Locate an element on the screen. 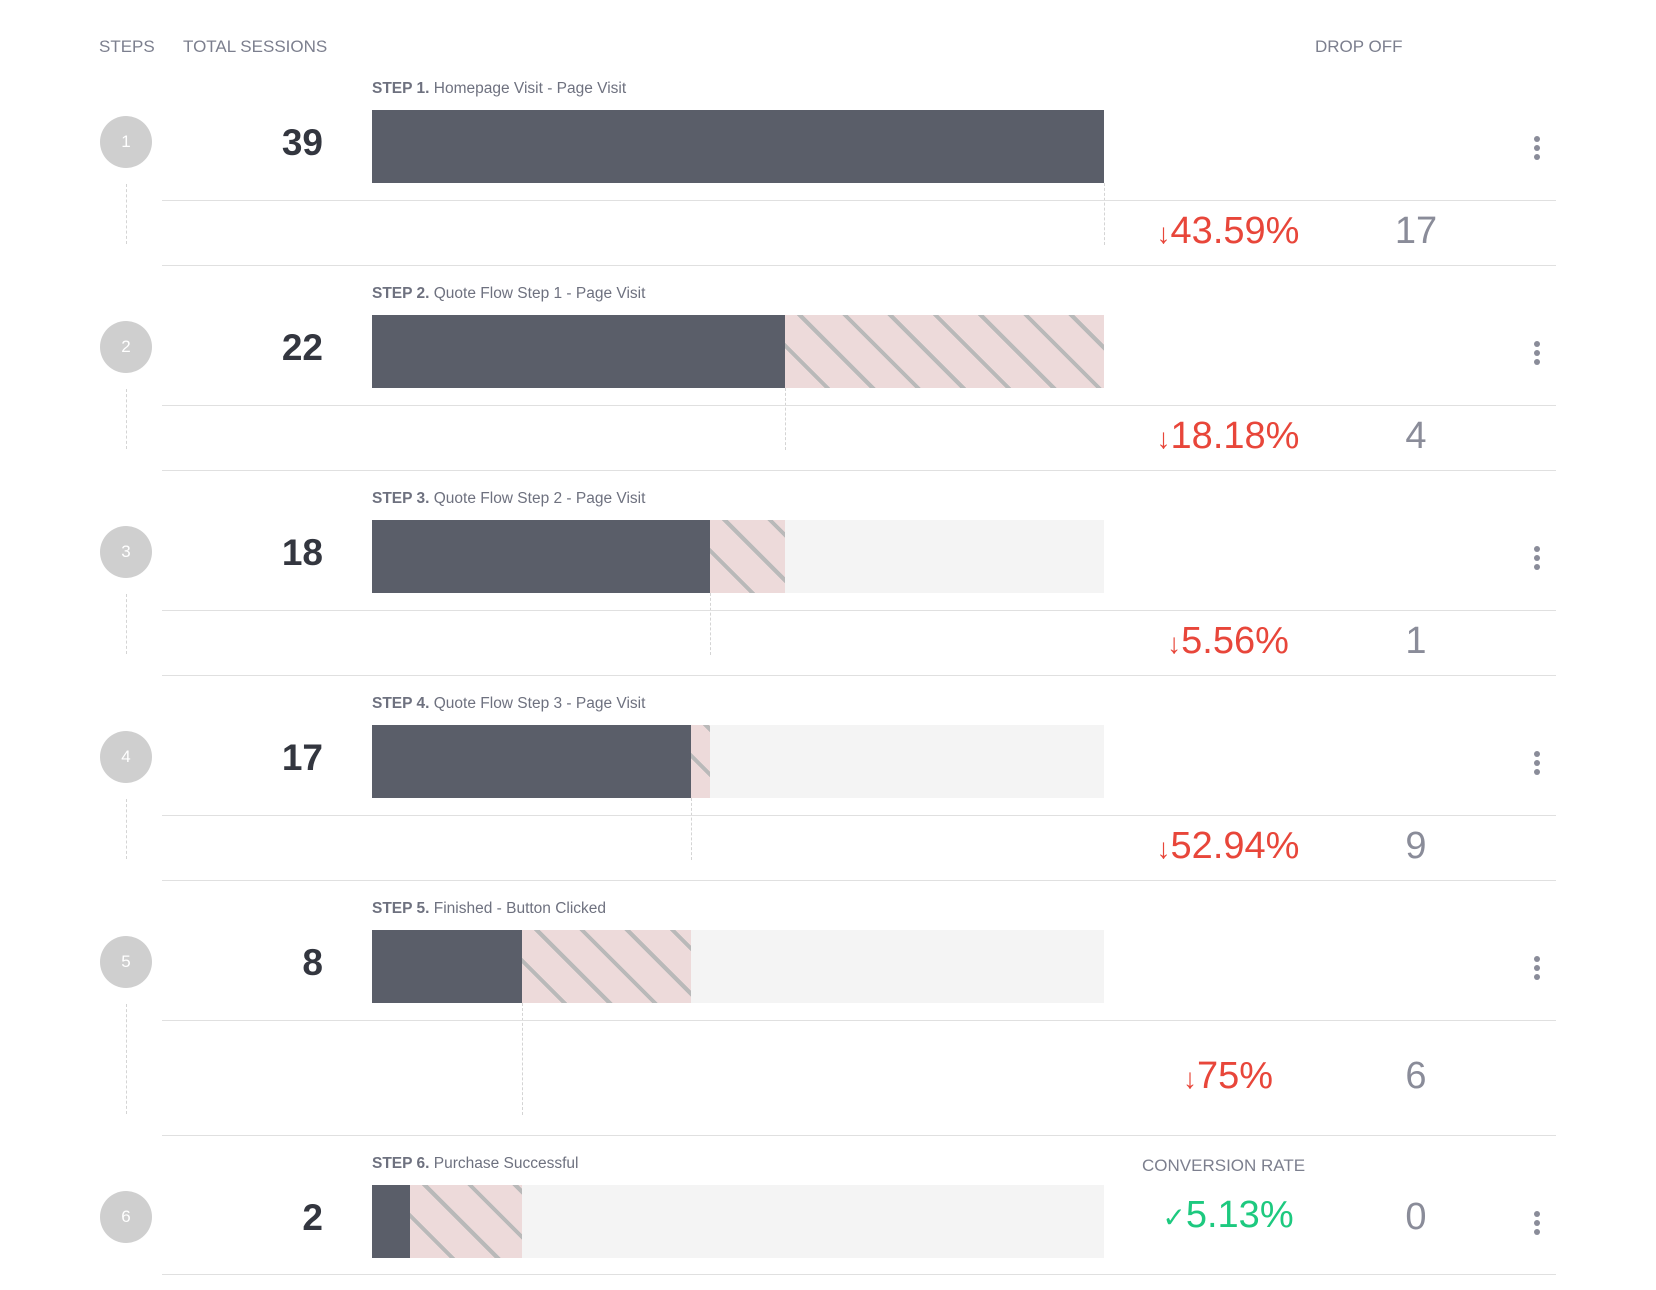 This screenshot has width=1656, height=1290. header-total-sessions: TOTAL SESSIONS is located at coordinates (255, 46).